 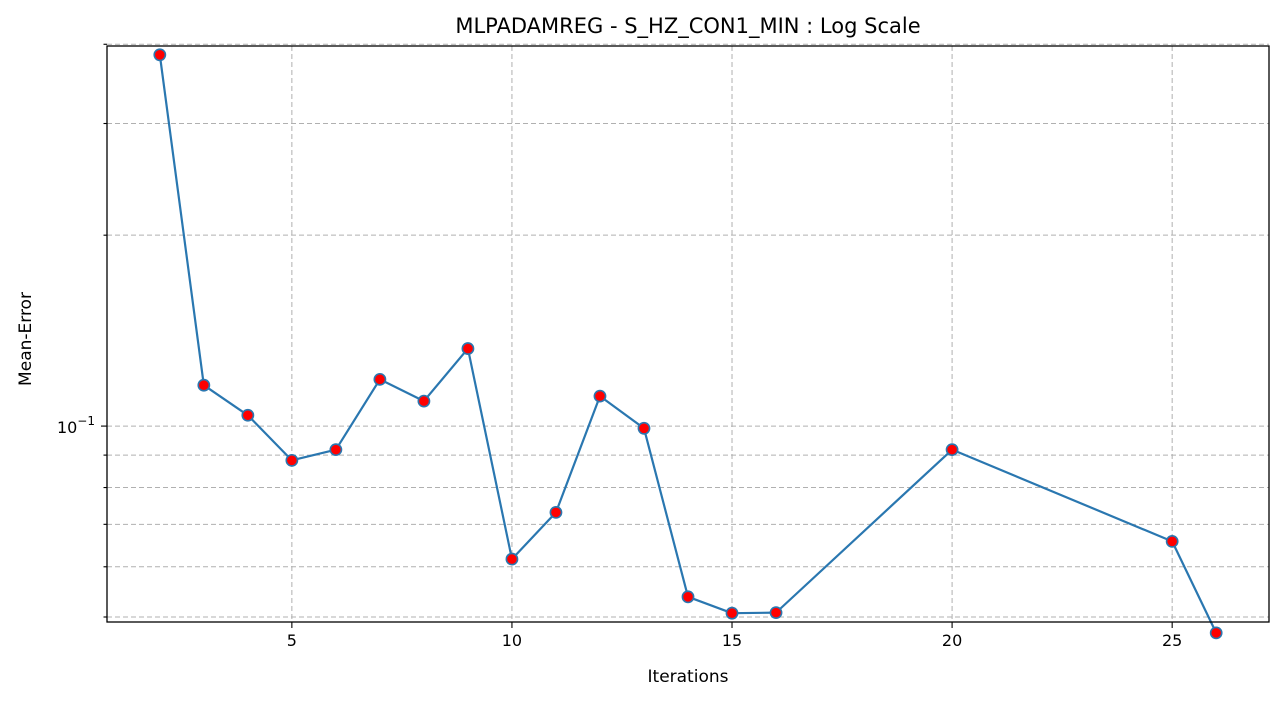 I want to click on x-tick-label: 10, so click(x=512, y=640).